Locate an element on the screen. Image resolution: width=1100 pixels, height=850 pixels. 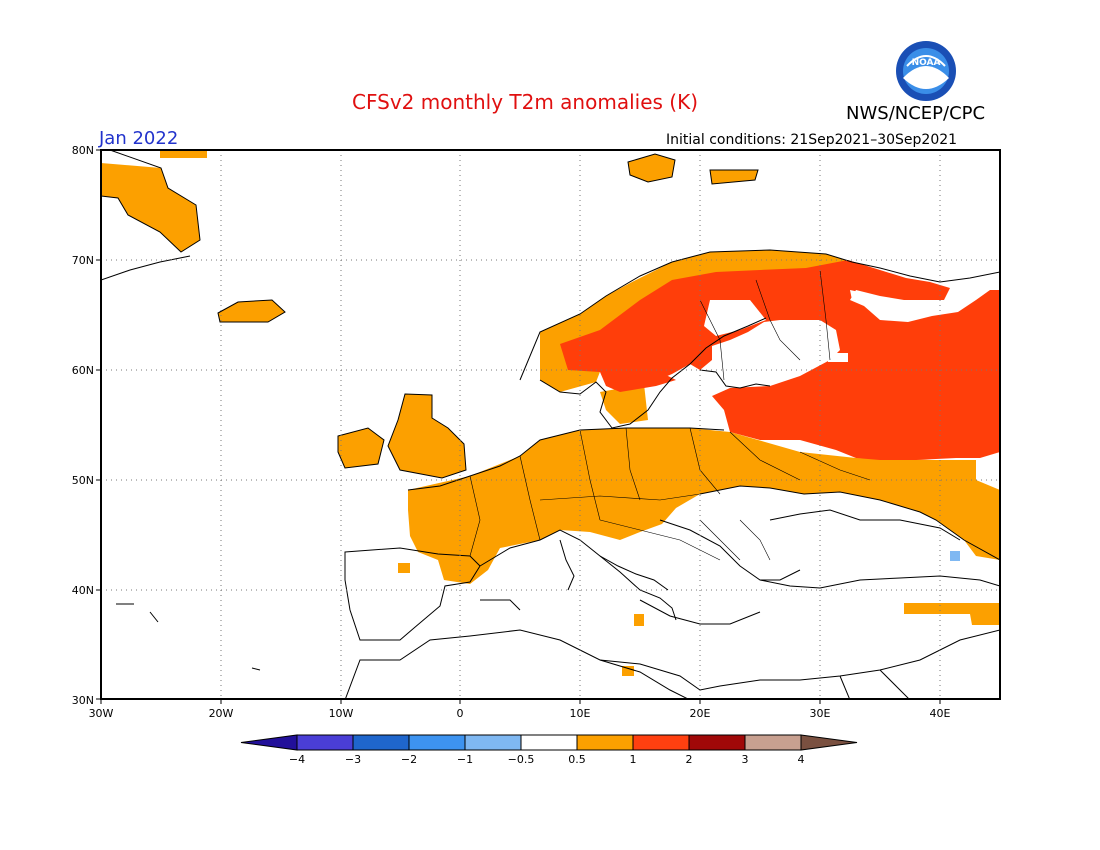
noaa-logo: NOAA is located at coordinates (926, 71).